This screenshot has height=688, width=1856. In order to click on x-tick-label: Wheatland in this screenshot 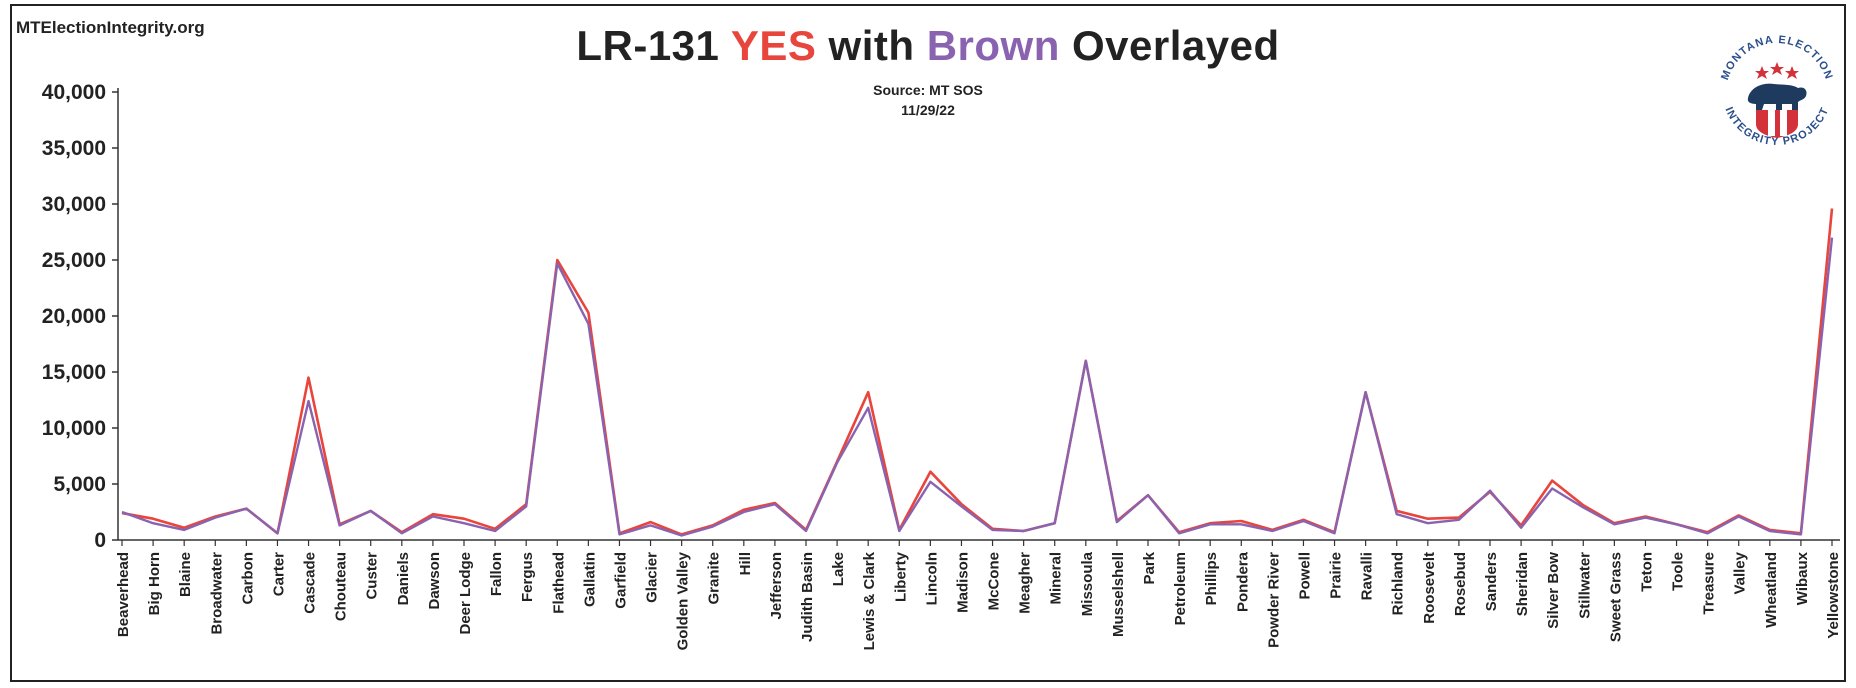, I will do `click(1771, 590)`.